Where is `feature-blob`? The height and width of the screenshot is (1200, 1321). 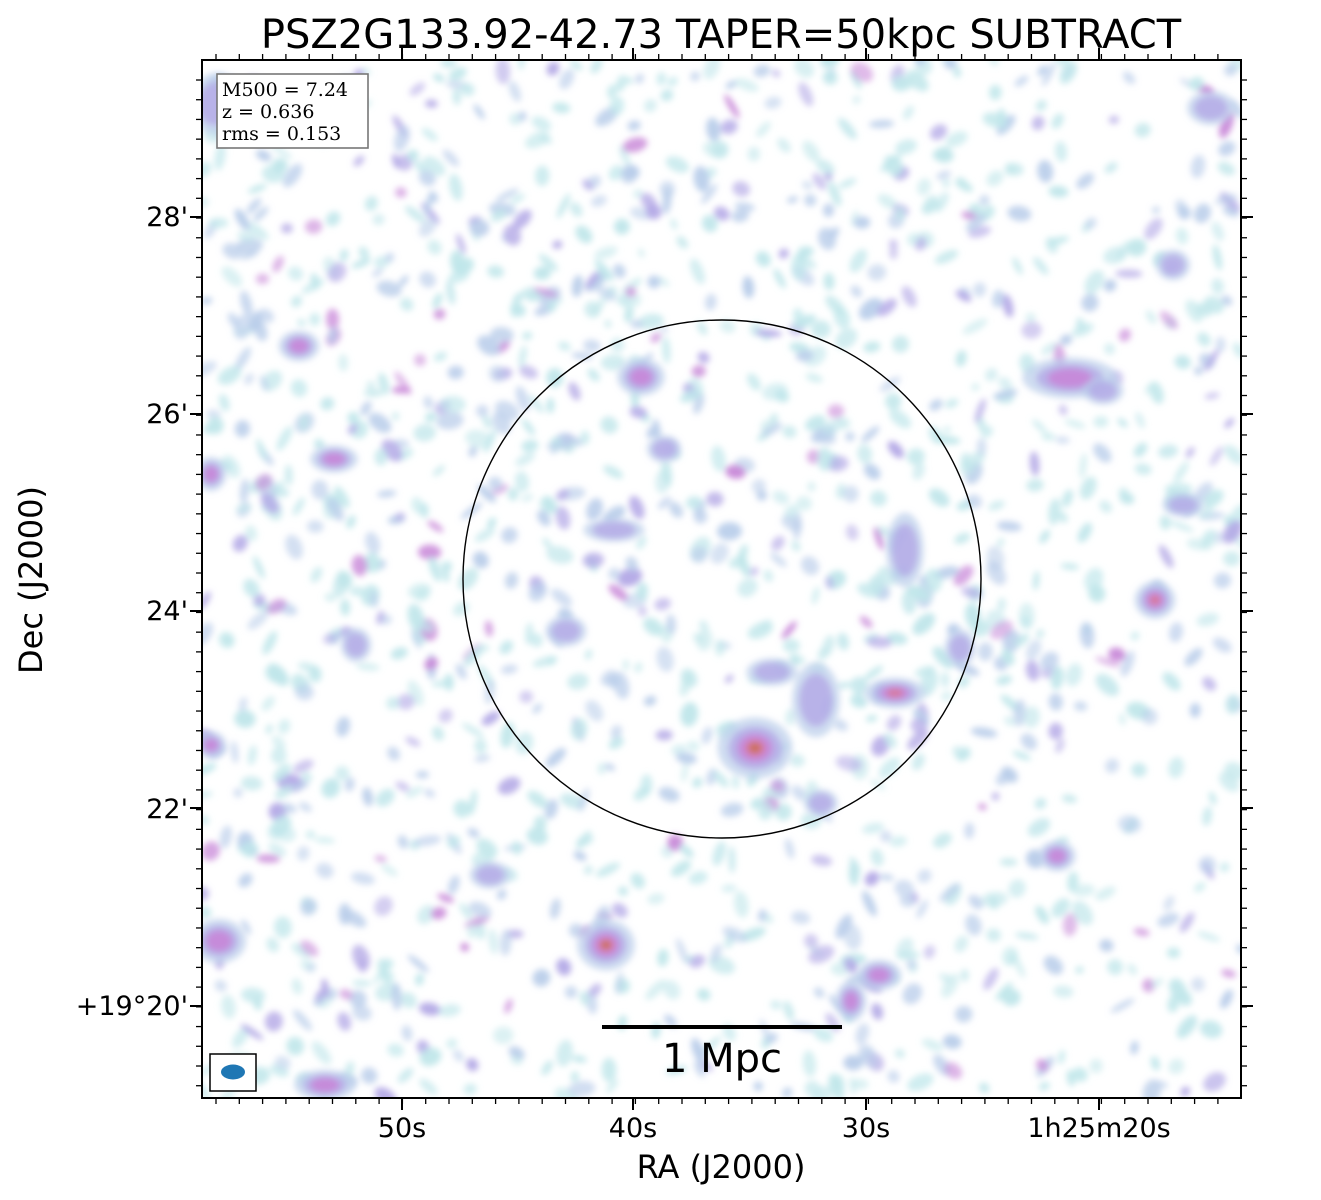 feature-blob is located at coordinates (816, 700).